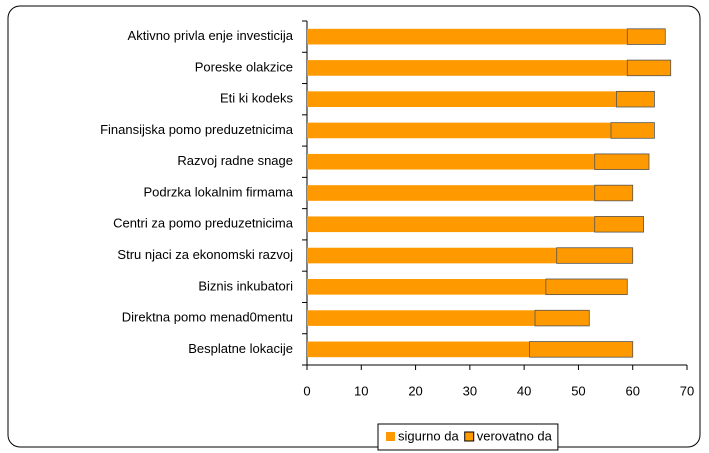 The image size is (709, 453). Describe the element at coordinates (687, 390) in the screenshot. I see `x-tick-label: 70` at that location.